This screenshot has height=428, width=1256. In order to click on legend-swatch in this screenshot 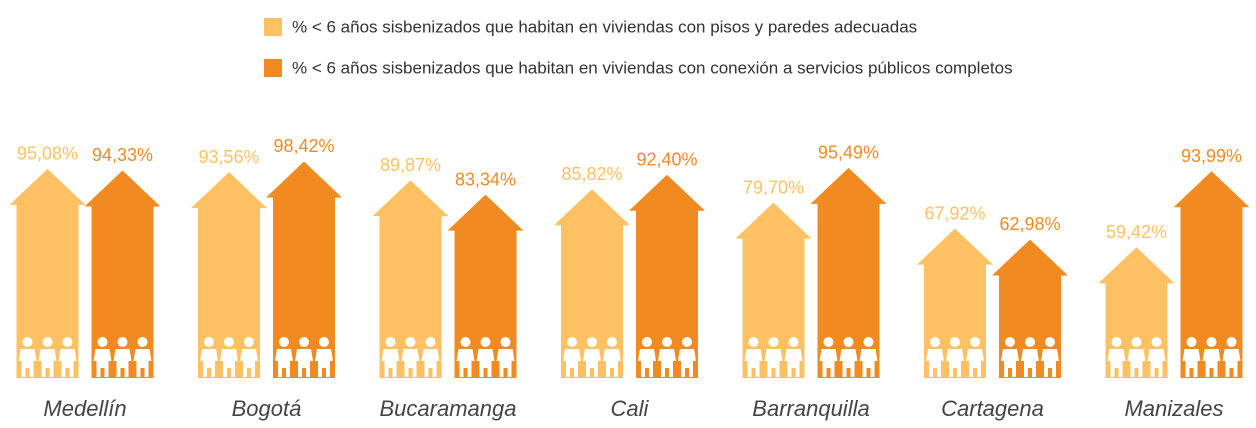, I will do `click(273, 27)`.